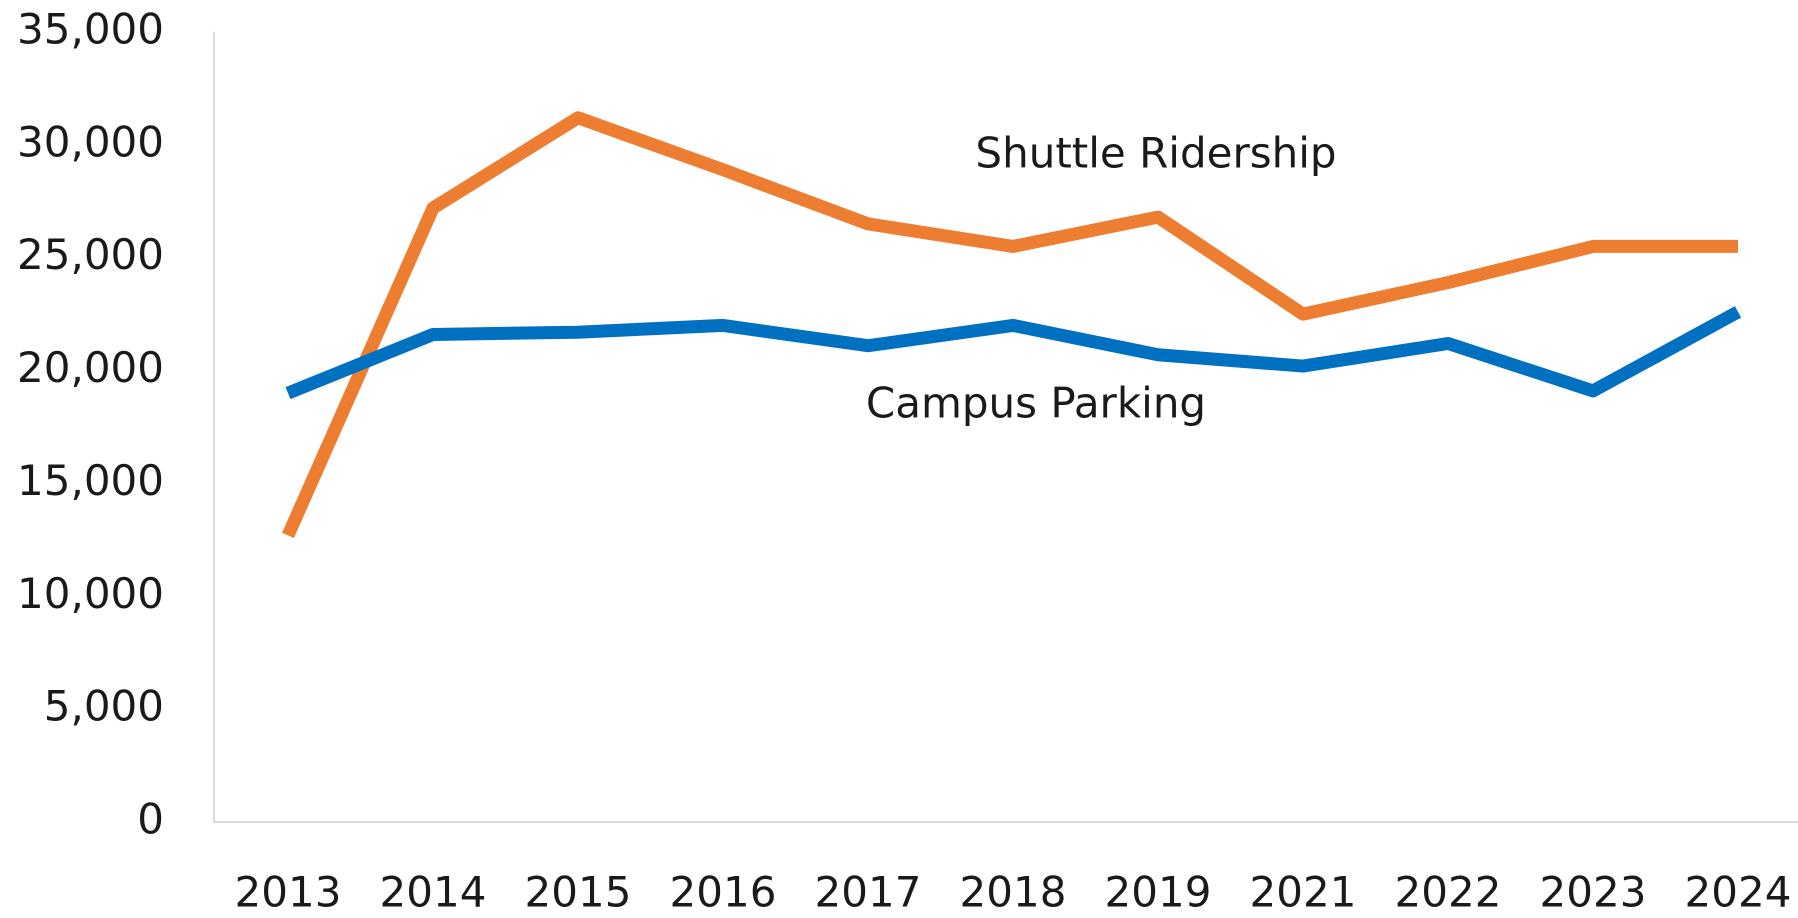 Image resolution: width=1798 pixels, height=918 pixels. I want to click on x-tick-label: 2014, so click(433, 892).